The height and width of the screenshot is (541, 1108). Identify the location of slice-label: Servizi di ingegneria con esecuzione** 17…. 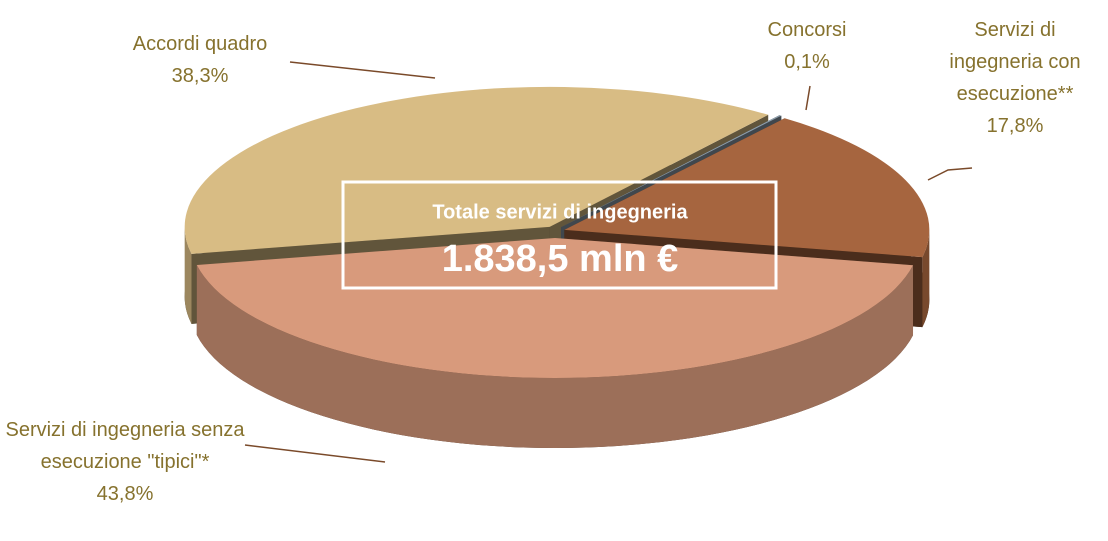
(1015, 78).